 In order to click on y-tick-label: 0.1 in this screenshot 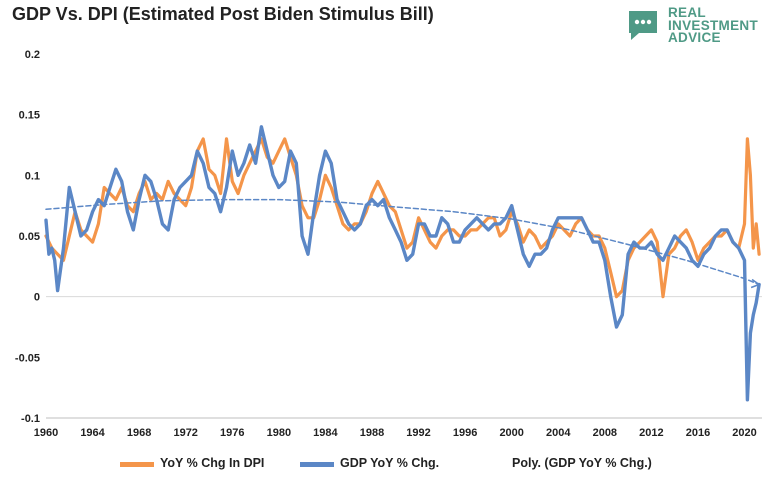, I will do `click(32, 176)`.